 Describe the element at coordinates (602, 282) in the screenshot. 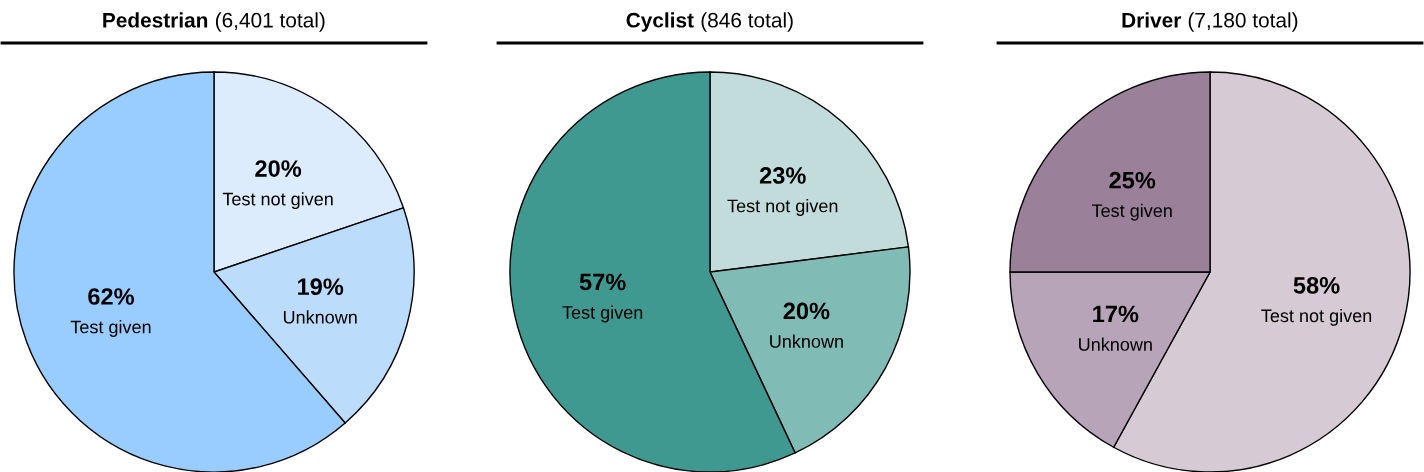

I see `data-label: 57%` at that location.